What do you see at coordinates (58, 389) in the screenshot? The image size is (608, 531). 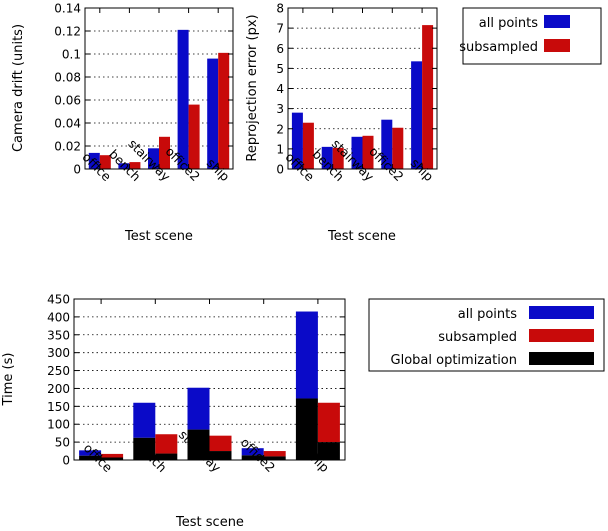 I see `y-tick-label: 200` at bounding box center [58, 389].